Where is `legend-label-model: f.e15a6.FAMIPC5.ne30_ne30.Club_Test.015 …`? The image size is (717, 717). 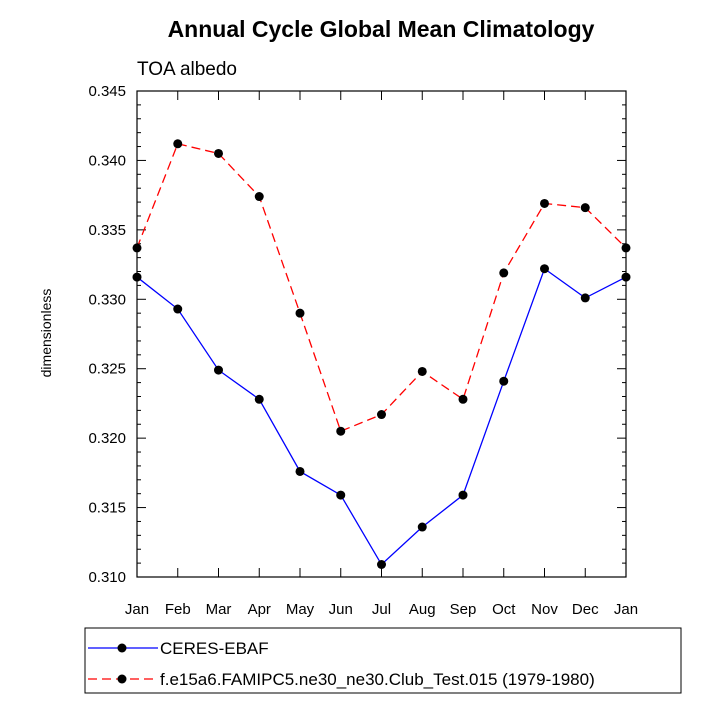
legend-label-model: f.e15a6.FAMIPC5.ne30_ne30.Club_Test.015 … is located at coordinates (377, 679).